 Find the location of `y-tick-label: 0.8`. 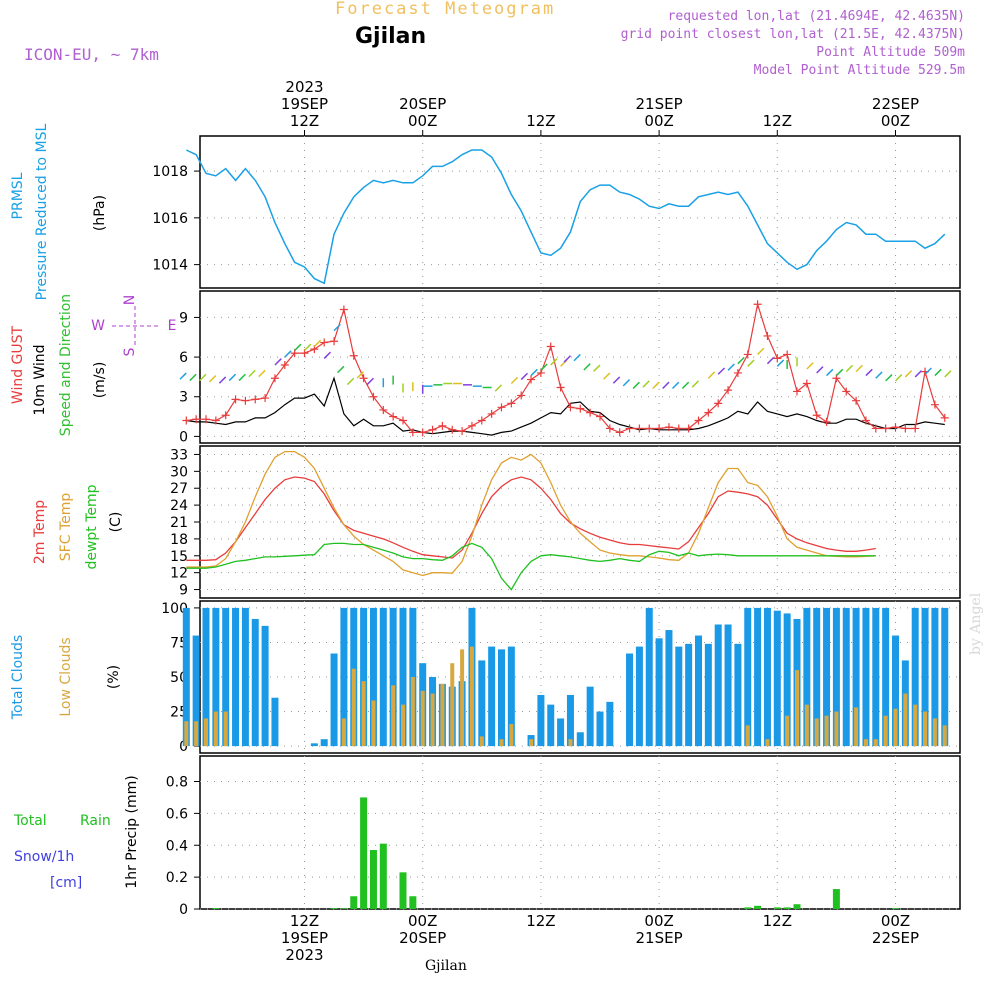

y-tick-label: 0.8 is located at coordinates (177, 783).